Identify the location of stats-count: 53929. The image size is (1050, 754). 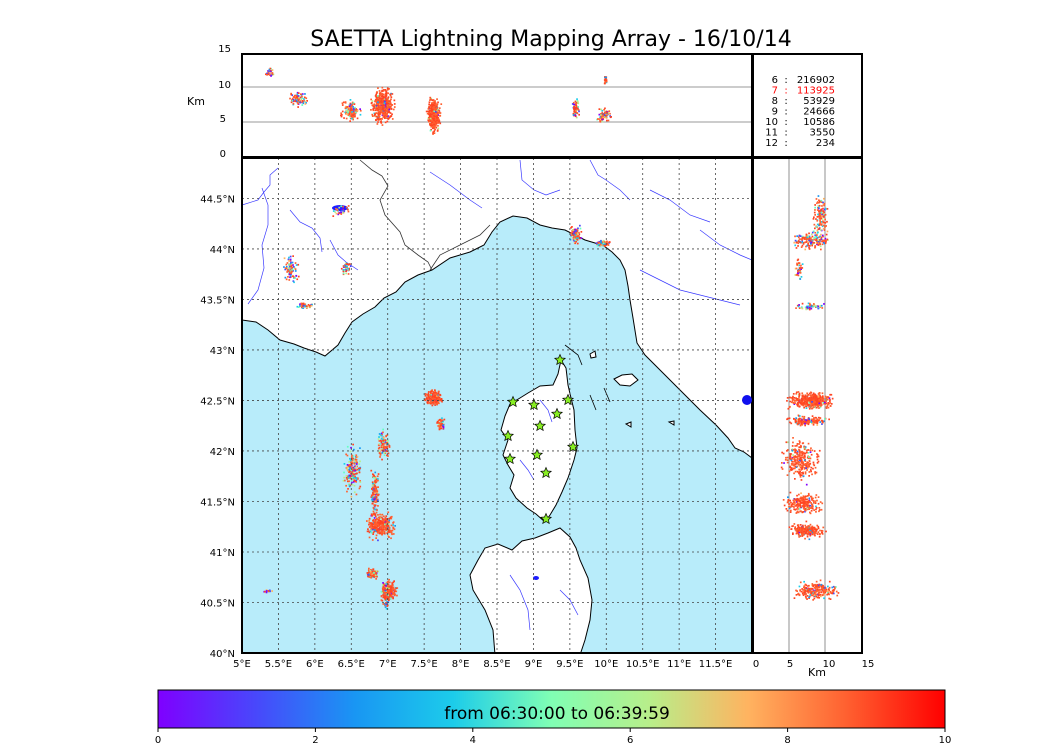
(819, 101).